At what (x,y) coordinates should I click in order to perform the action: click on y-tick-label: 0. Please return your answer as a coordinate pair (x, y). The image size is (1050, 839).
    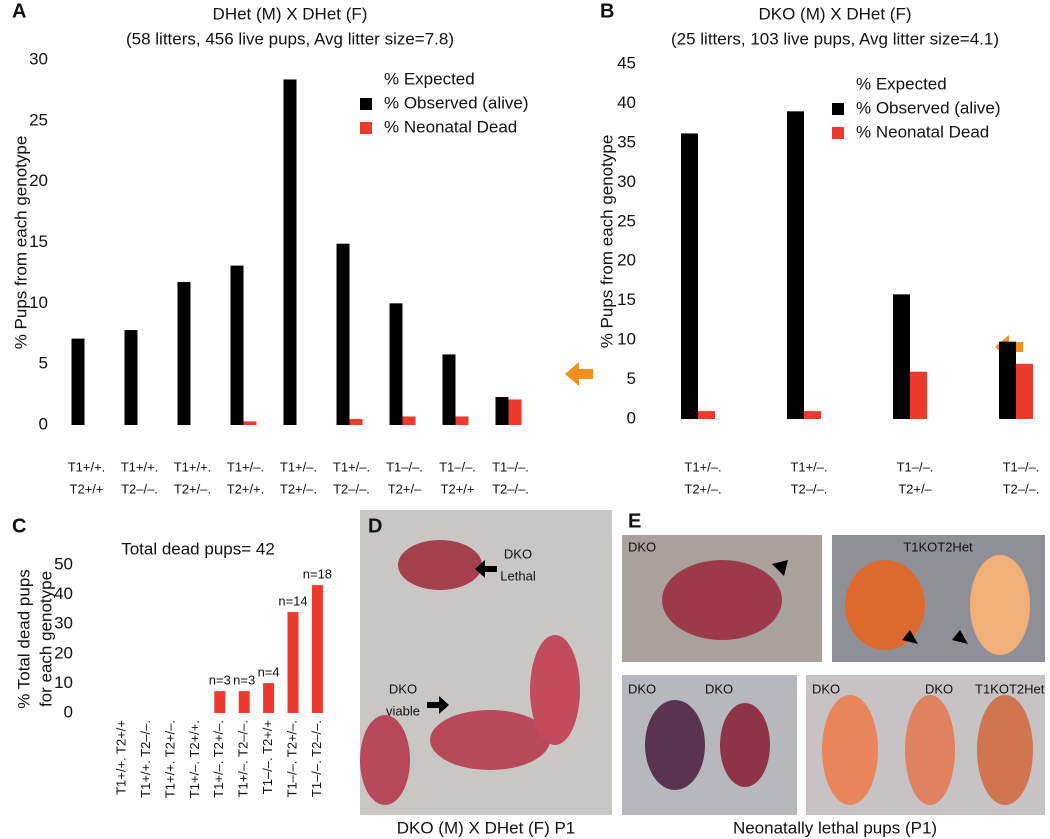
    Looking at the image, I should click on (68, 711).